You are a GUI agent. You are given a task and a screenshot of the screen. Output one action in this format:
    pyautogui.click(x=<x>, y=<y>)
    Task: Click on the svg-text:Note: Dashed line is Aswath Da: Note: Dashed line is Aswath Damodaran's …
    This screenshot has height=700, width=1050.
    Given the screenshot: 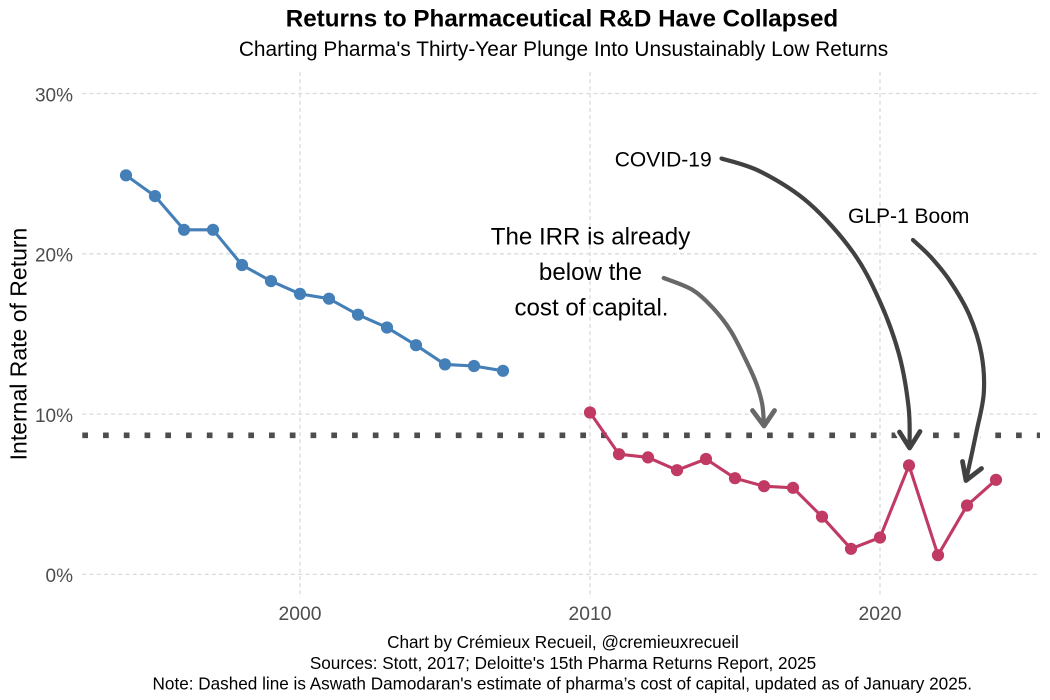 What is the action you would take?
    pyautogui.click(x=563, y=684)
    